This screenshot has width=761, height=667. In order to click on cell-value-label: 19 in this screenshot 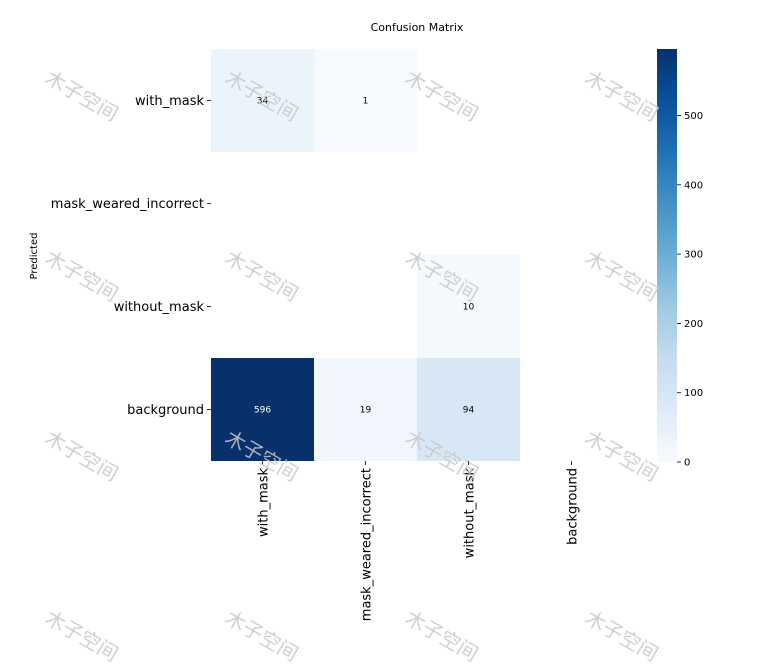, I will do `click(366, 411)`.